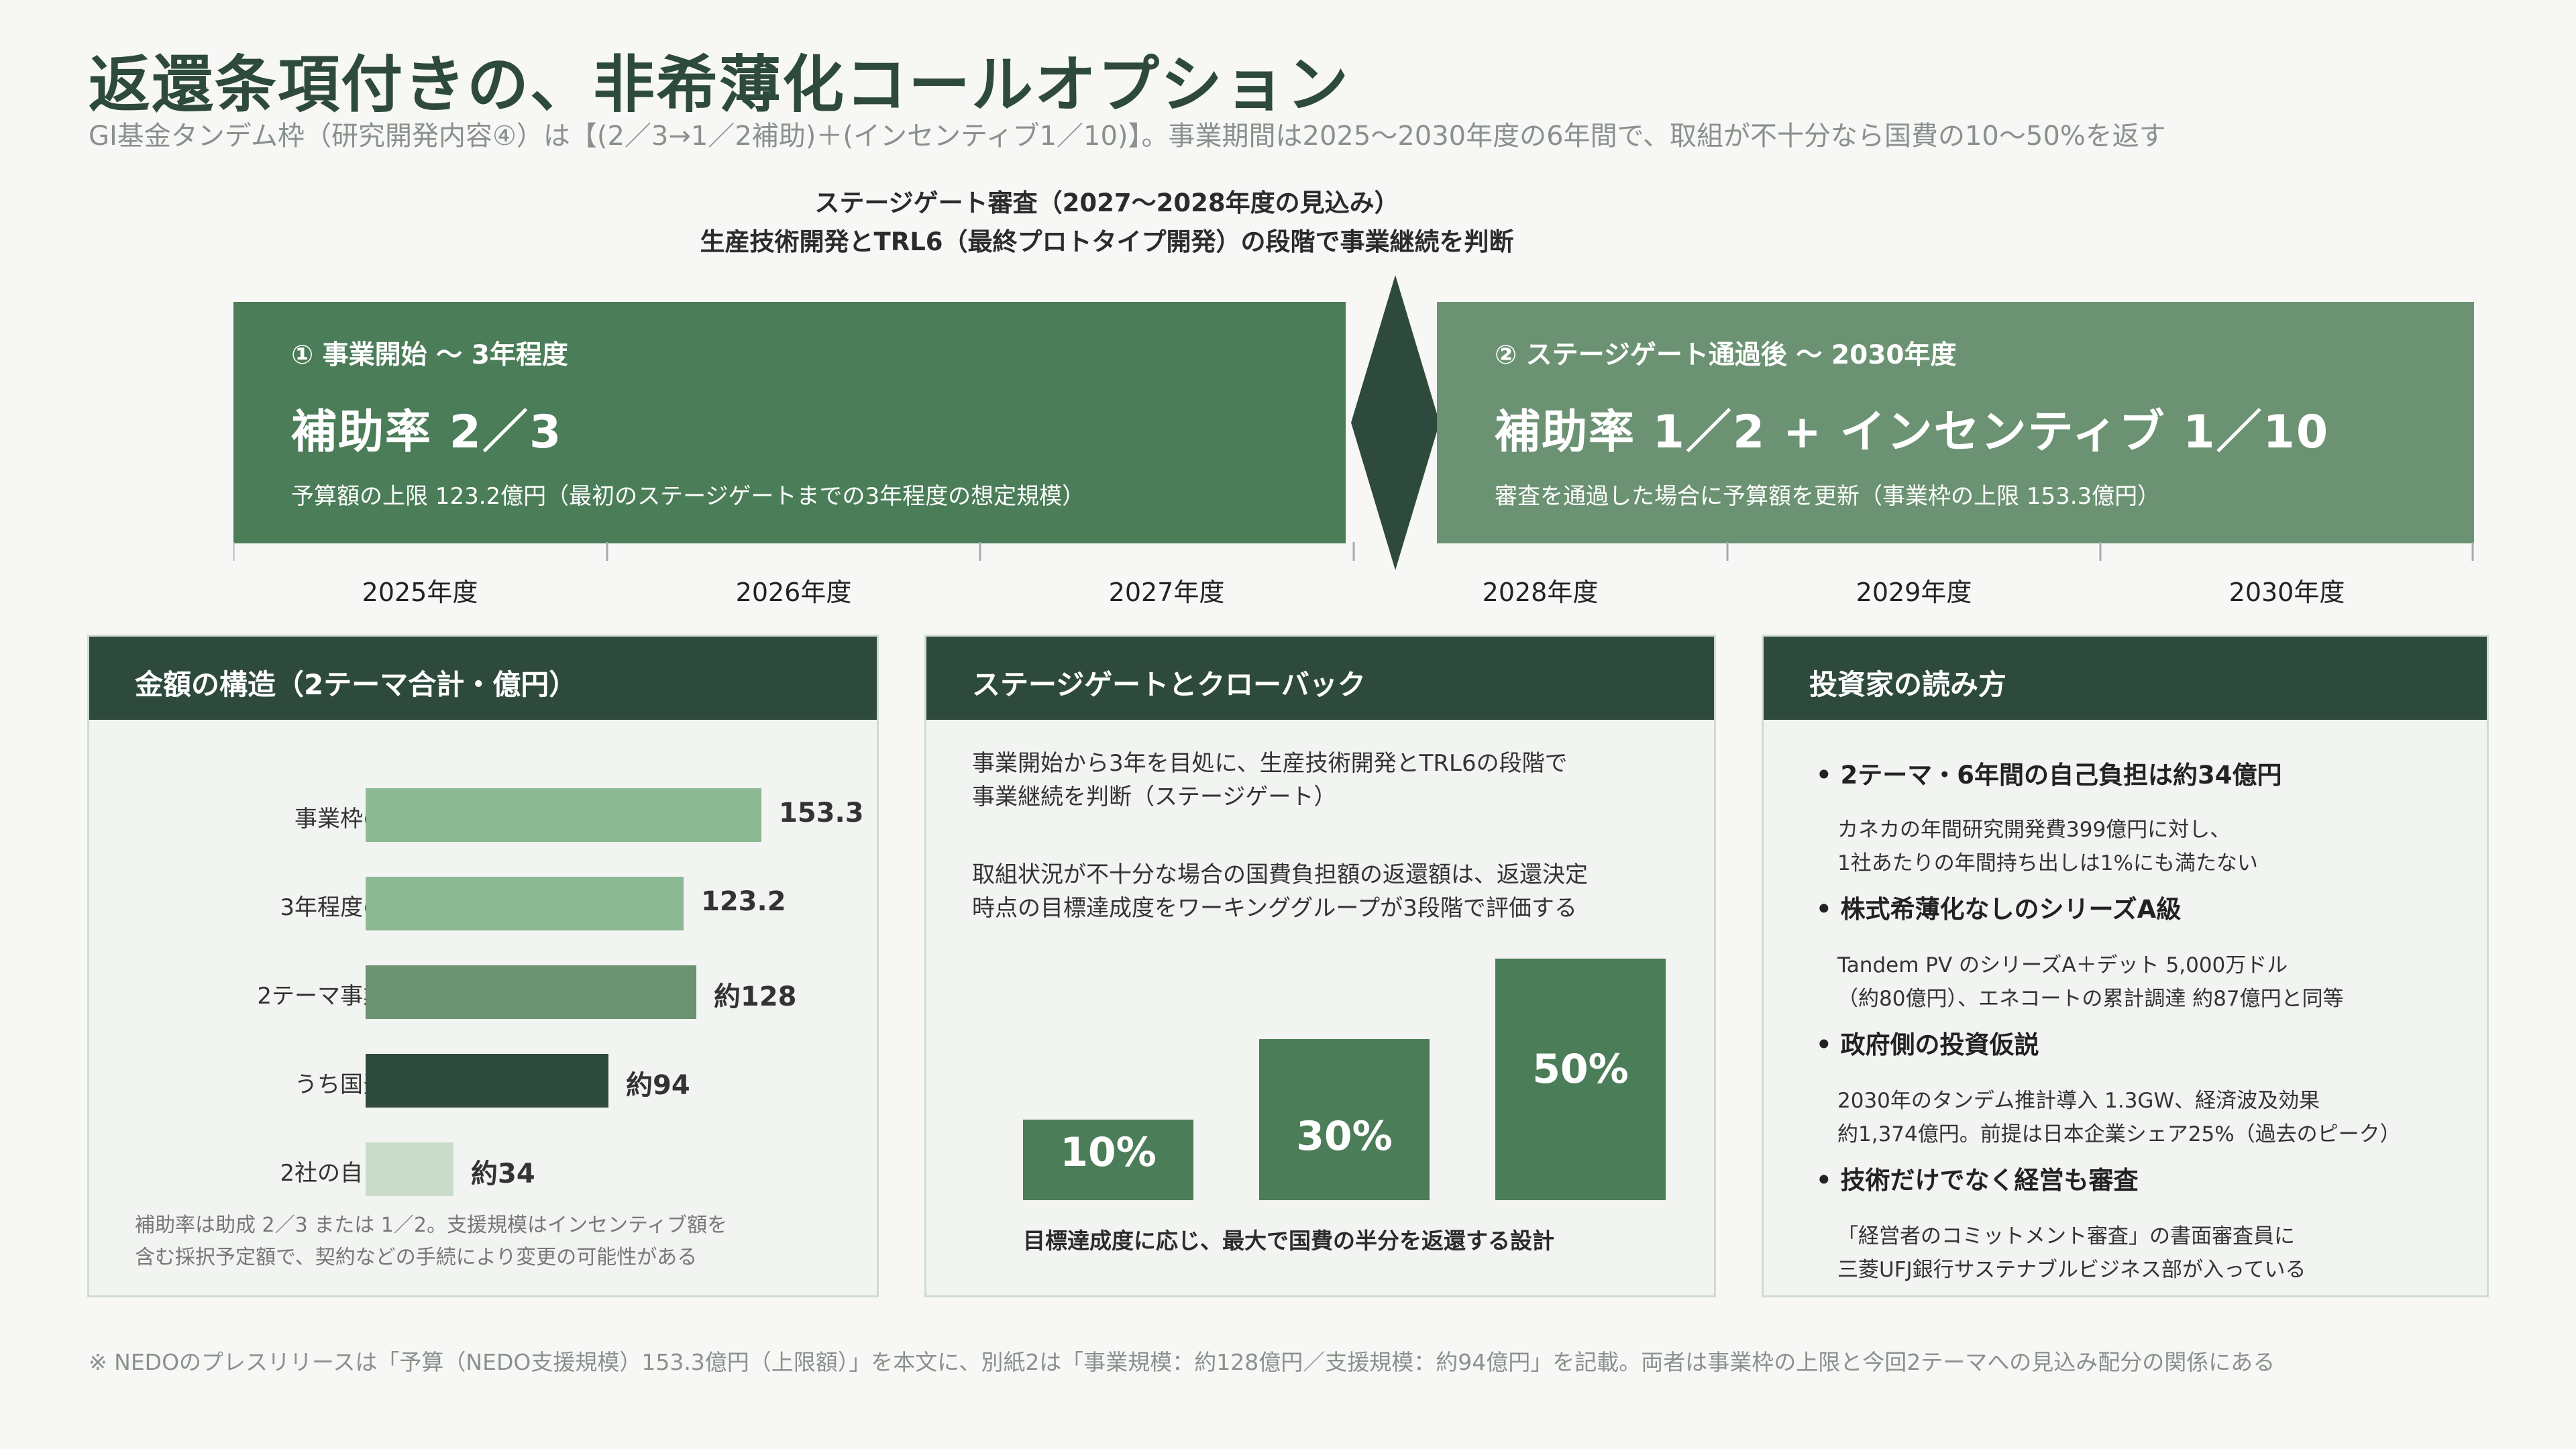 The width and height of the screenshot is (2576, 1449). I want to click on stage-gate-diamond-icon, so click(1395, 422).